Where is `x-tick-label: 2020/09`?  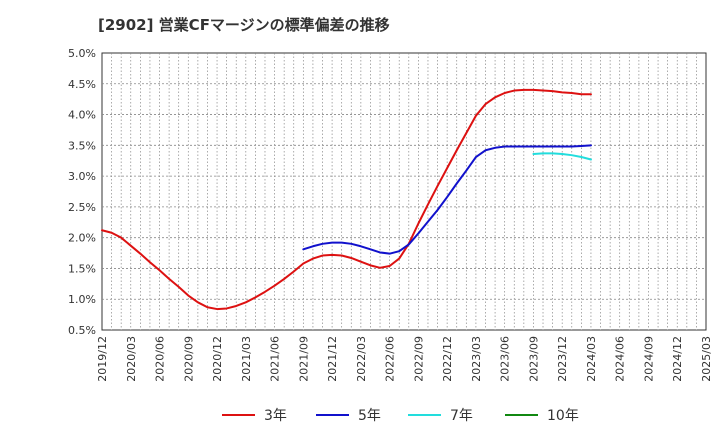 x-tick-label: 2020/09 is located at coordinates (188, 359).